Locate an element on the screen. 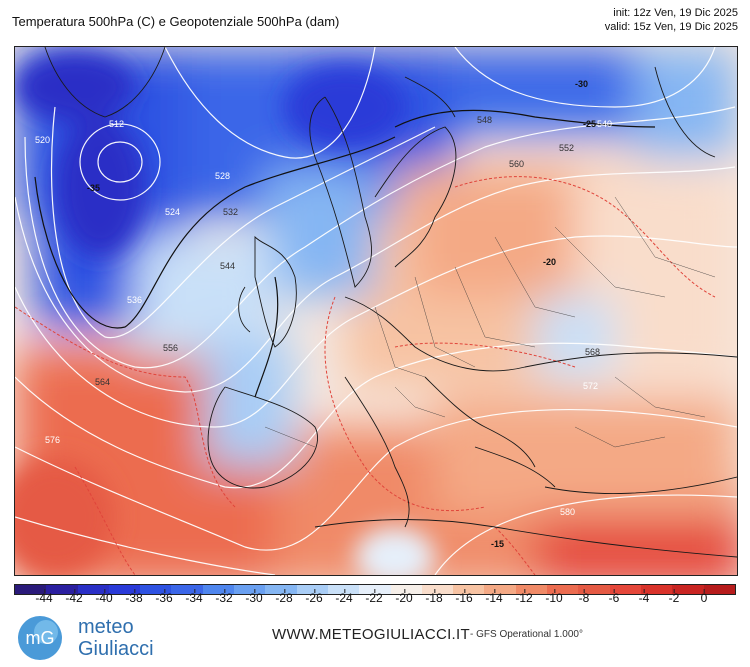  label-gp-560: 560 is located at coordinates (516, 164).